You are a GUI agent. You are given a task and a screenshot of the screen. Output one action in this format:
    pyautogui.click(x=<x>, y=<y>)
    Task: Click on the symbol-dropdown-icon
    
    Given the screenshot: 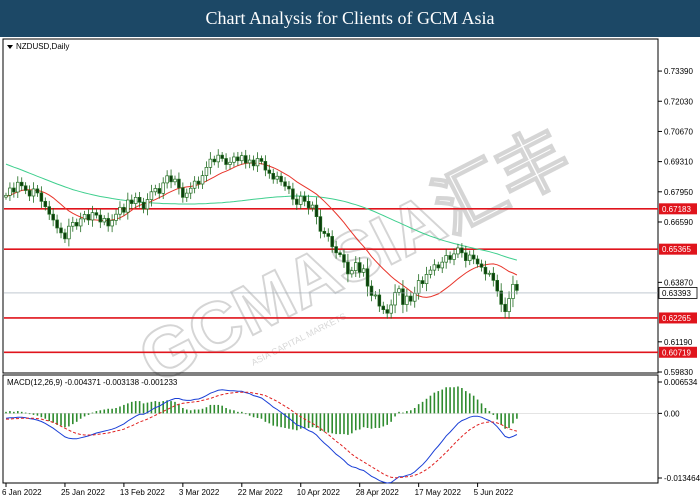 What is the action you would take?
    pyautogui.click(x=10, y=47)
    